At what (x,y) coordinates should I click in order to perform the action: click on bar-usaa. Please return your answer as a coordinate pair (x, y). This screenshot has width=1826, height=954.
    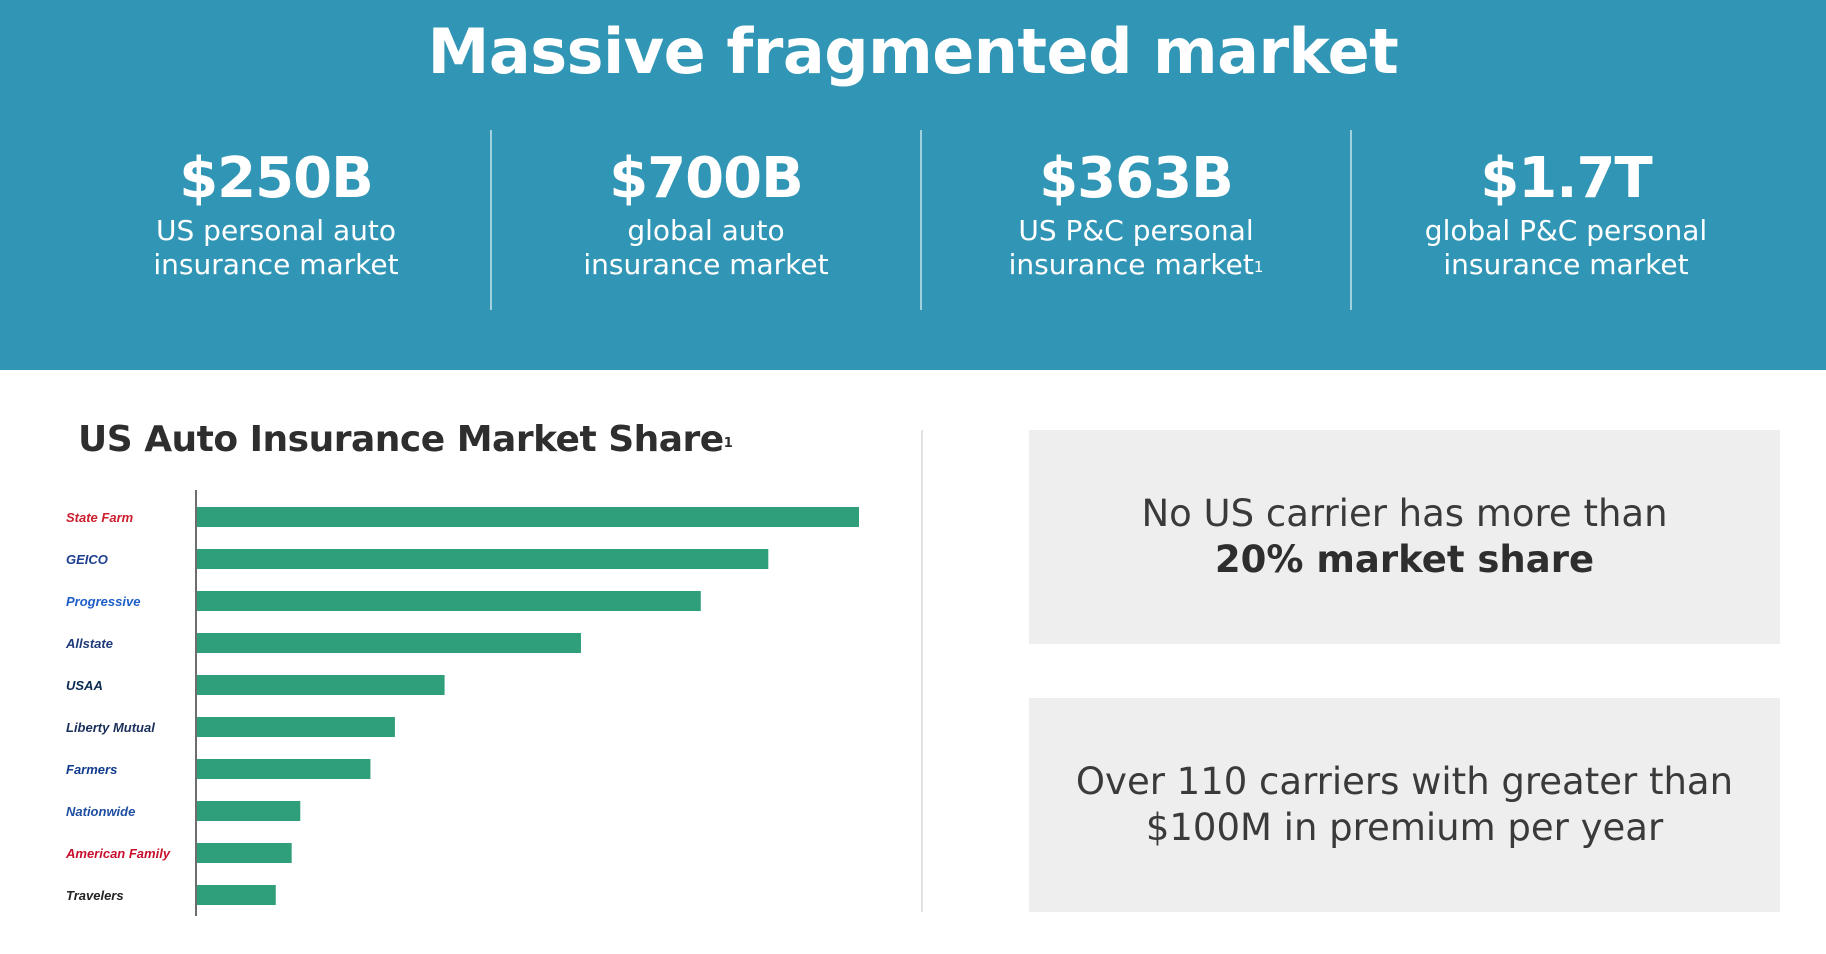
    Looking at the image, I should click on (321, 685).